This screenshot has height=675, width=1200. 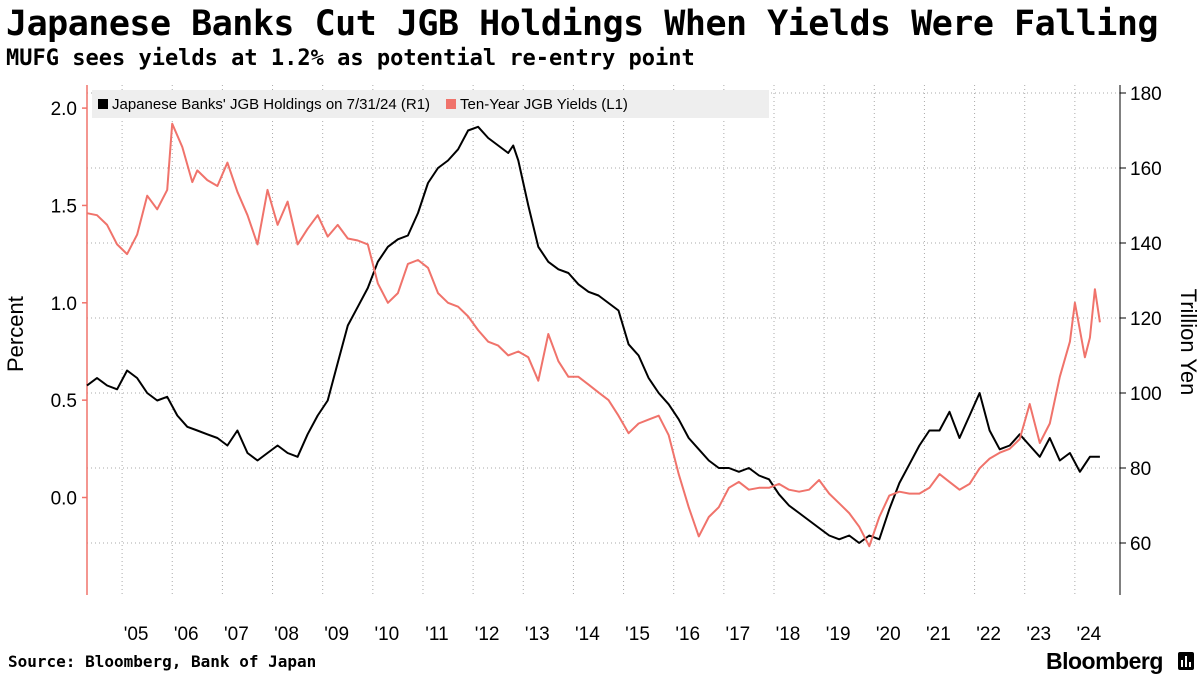 I want to click on x-tick-label: '09, so click(x=336, y=634).